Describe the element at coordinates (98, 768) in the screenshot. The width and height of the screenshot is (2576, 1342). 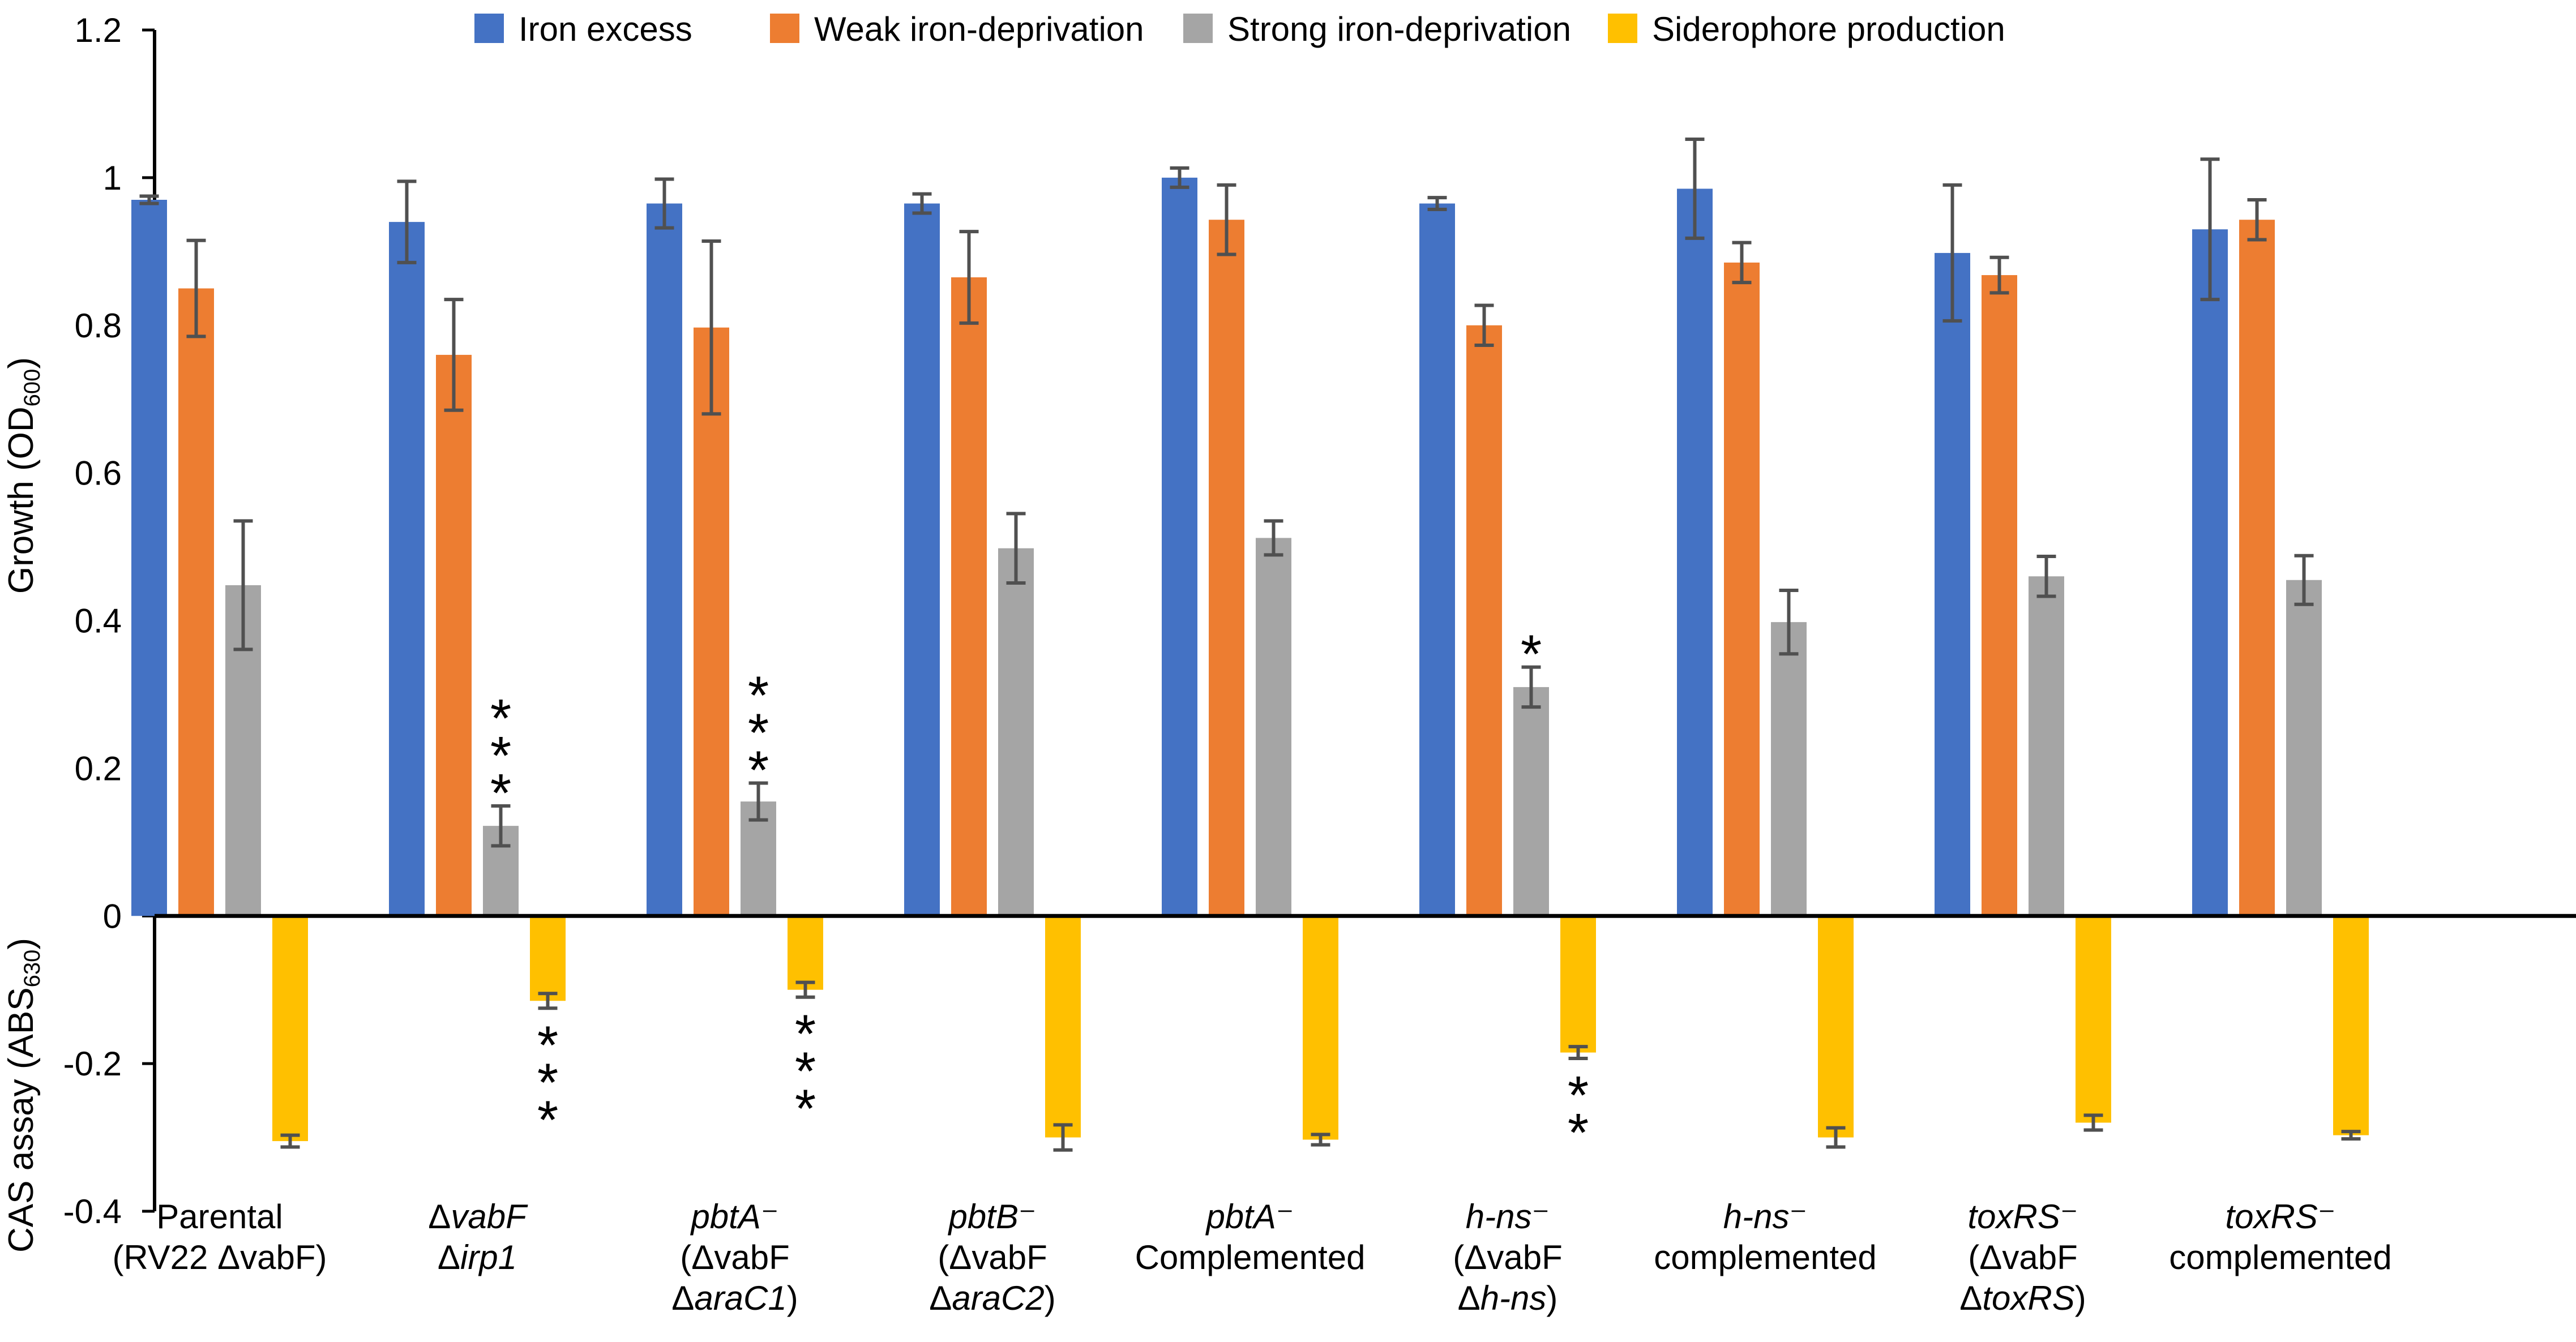
I see `y-tick-label: 0.2` at that location.